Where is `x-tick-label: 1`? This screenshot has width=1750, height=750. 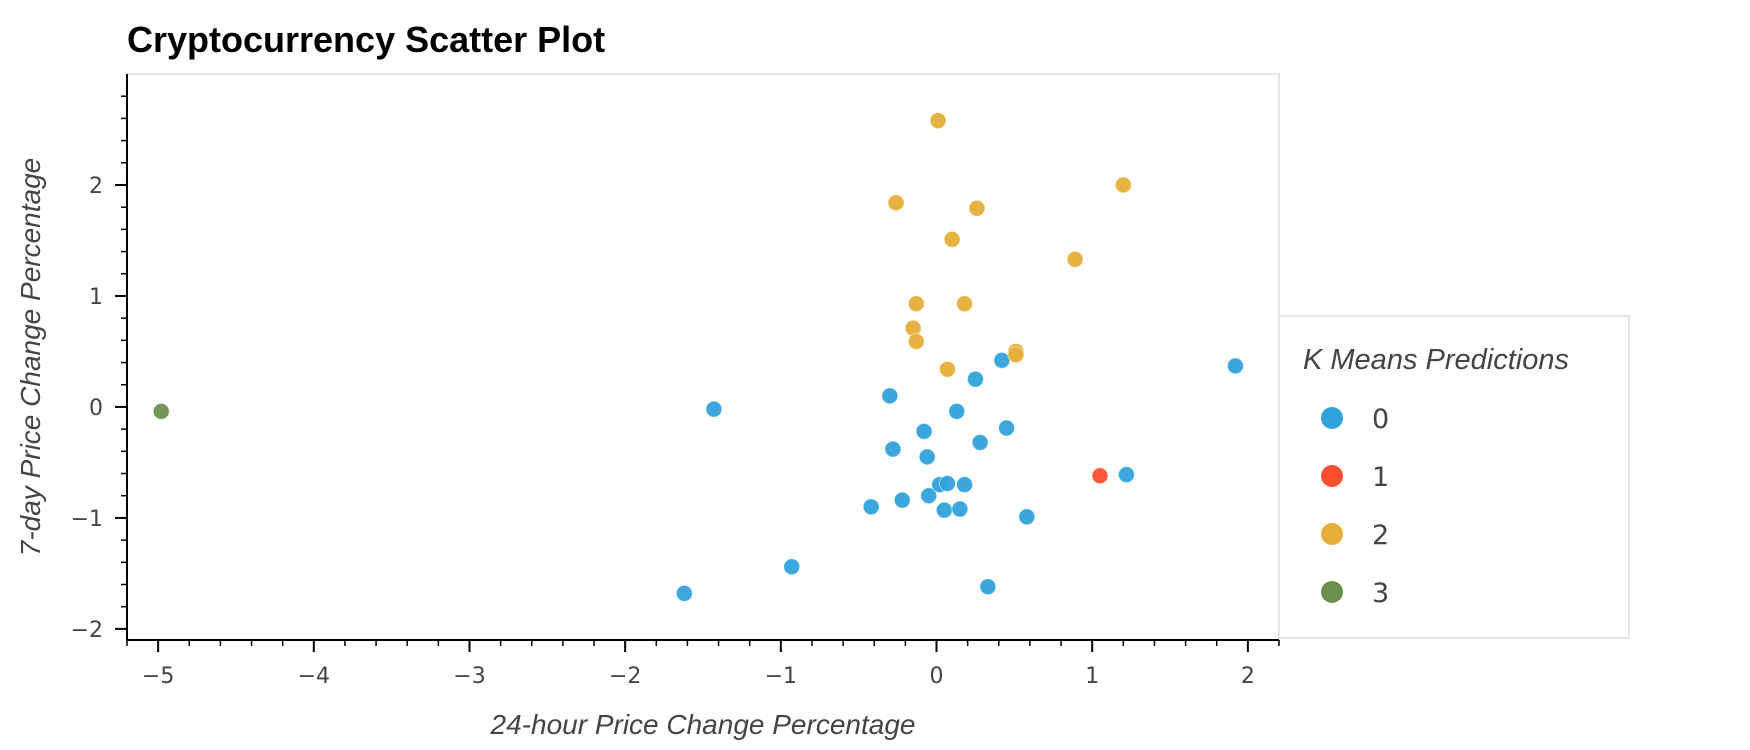
x-tick-label: 1 is located at coordinates (1092, 676).